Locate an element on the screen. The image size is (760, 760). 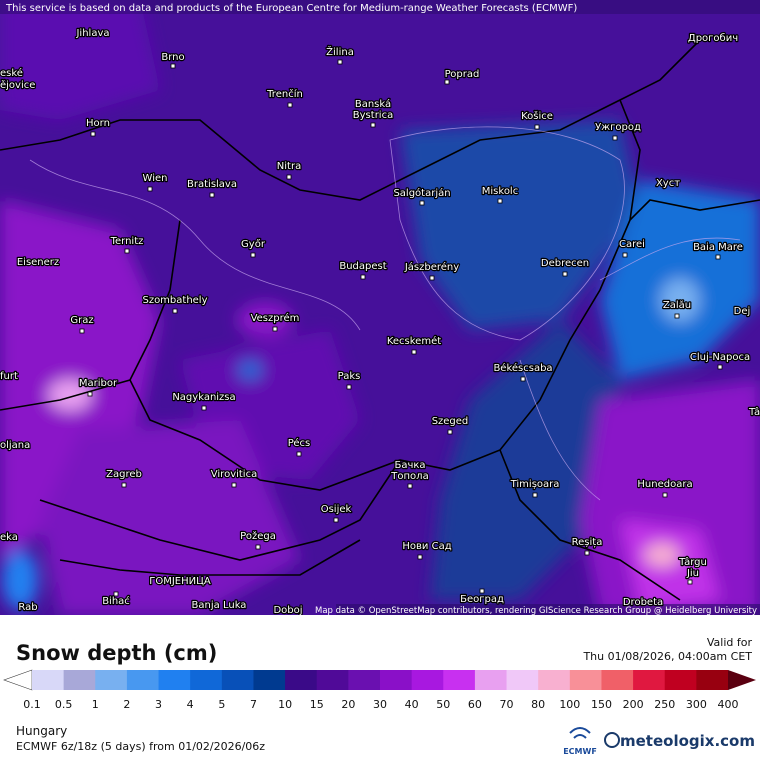
city-label: Osijek is located at coordinates (336, 509).